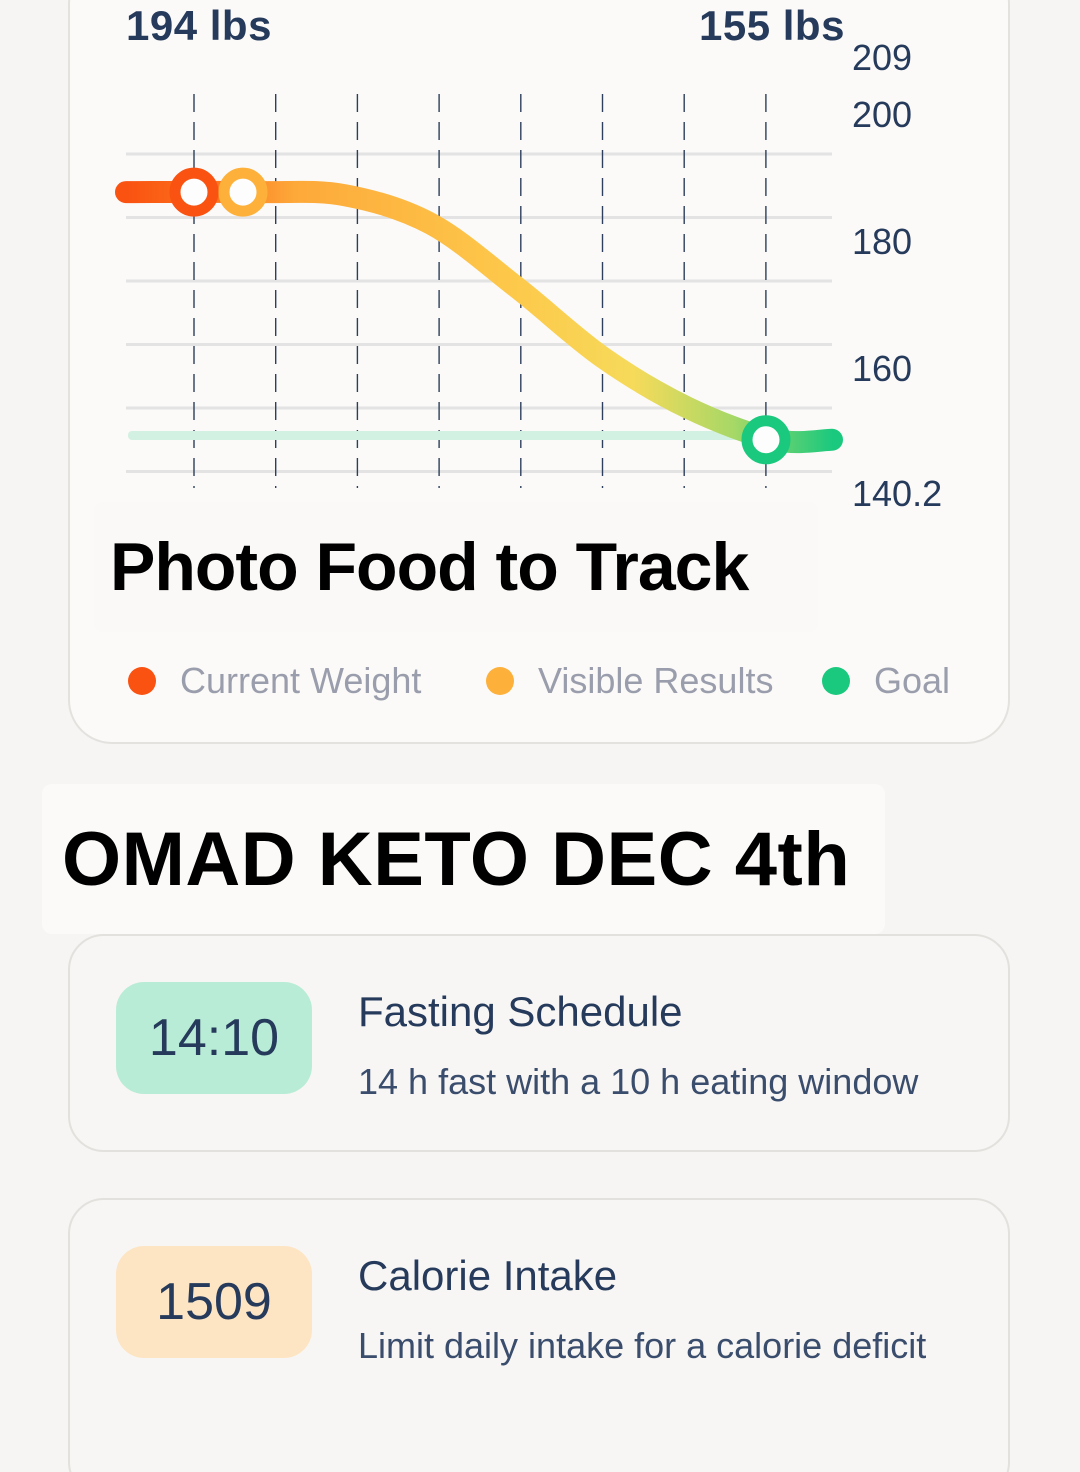  What do you see at coordinates (656, 680) in the screenshot?
I see `legend-label: Visible Results` at bounding box center [656, 680].